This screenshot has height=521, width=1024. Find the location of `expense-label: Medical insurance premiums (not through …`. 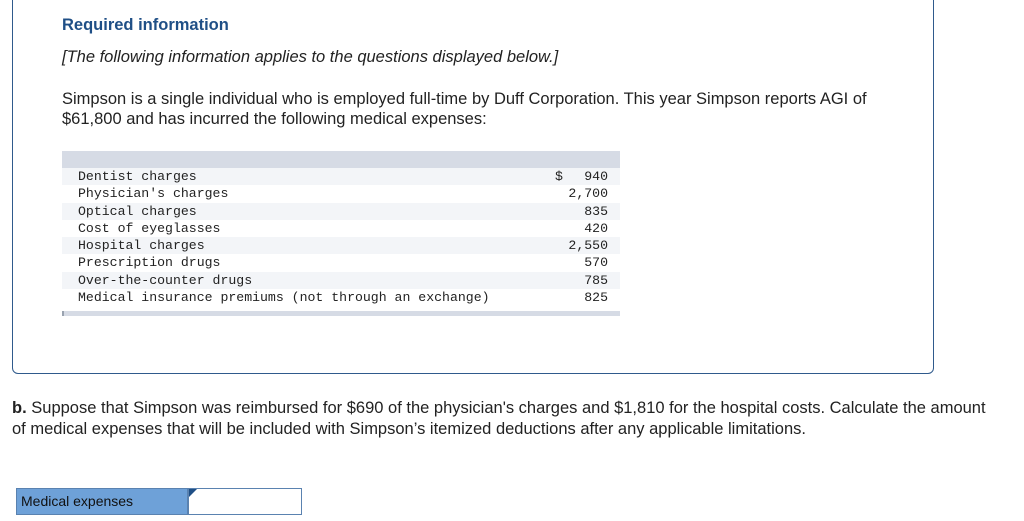

expense-label: Medical insurance premiums (not through … is located at coordinates (284, 298).